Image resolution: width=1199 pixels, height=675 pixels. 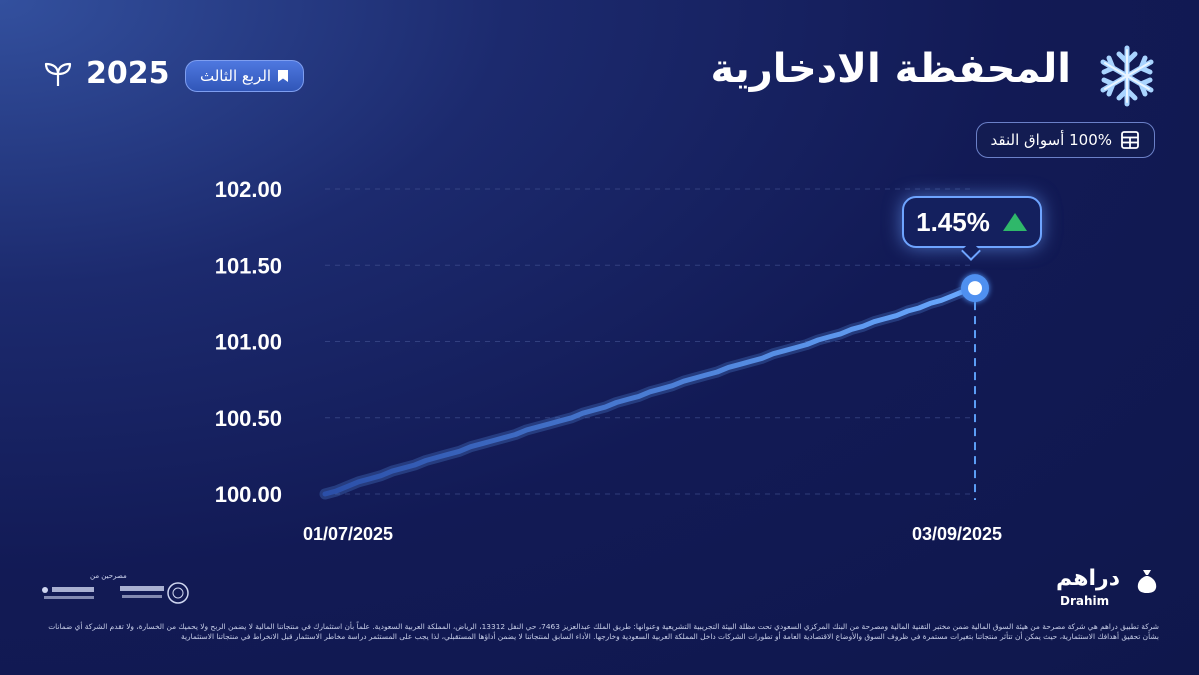 What do you see at coordinates (248, 189) in the screenshot?
I see `y-tick-label: 102.00` at bounding box center [248, 189].